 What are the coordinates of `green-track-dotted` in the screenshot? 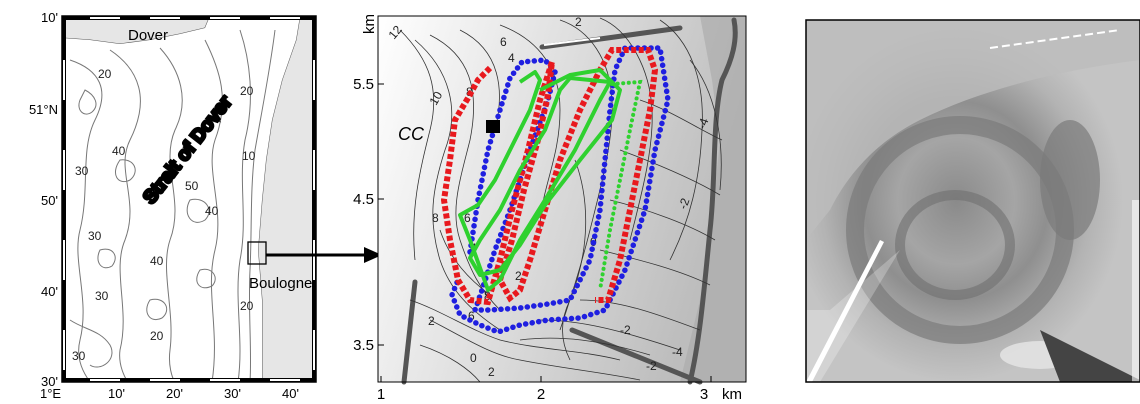 It's located at (620, 185).